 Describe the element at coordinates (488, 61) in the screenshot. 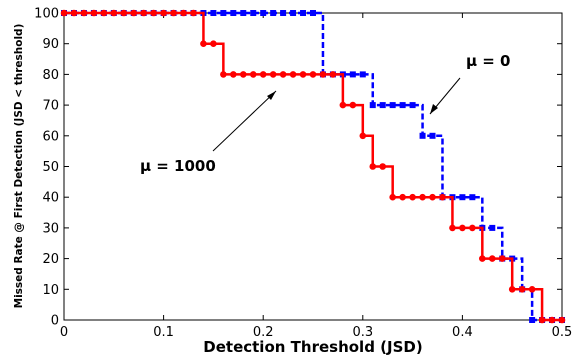

I see `annotation-mu-0-label: μ = 0` at that location.